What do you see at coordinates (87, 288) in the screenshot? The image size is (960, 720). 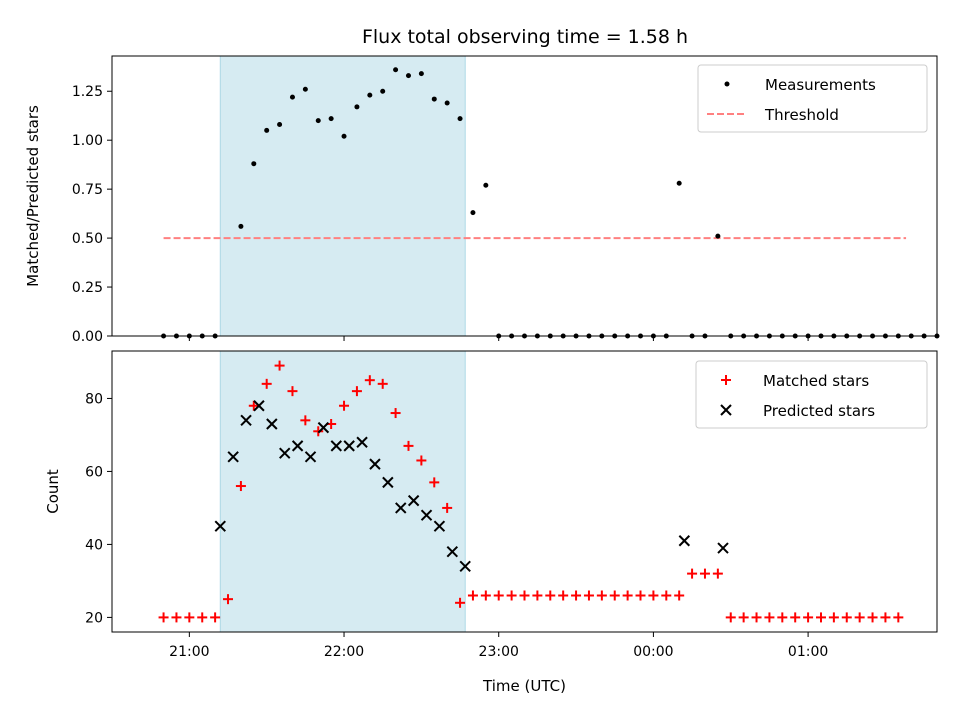 I see `top-y-tick-label: 0.25` at bounding box center [87, 288].